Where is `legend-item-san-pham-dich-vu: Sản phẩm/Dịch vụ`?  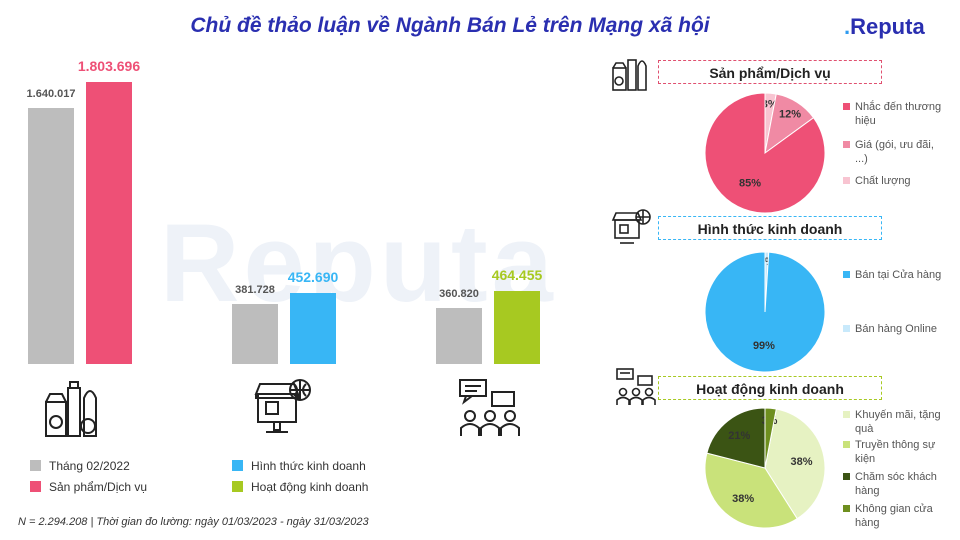
legend-item-san-pham-dich-vu: Sản phẩm/Dịch vụ is located at coordinates (88, 487).